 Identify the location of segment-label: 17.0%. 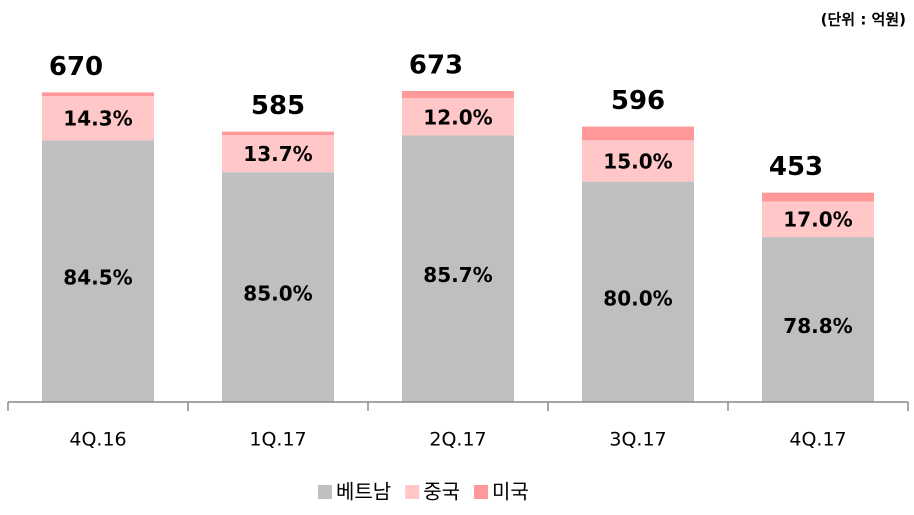
(817, 220).